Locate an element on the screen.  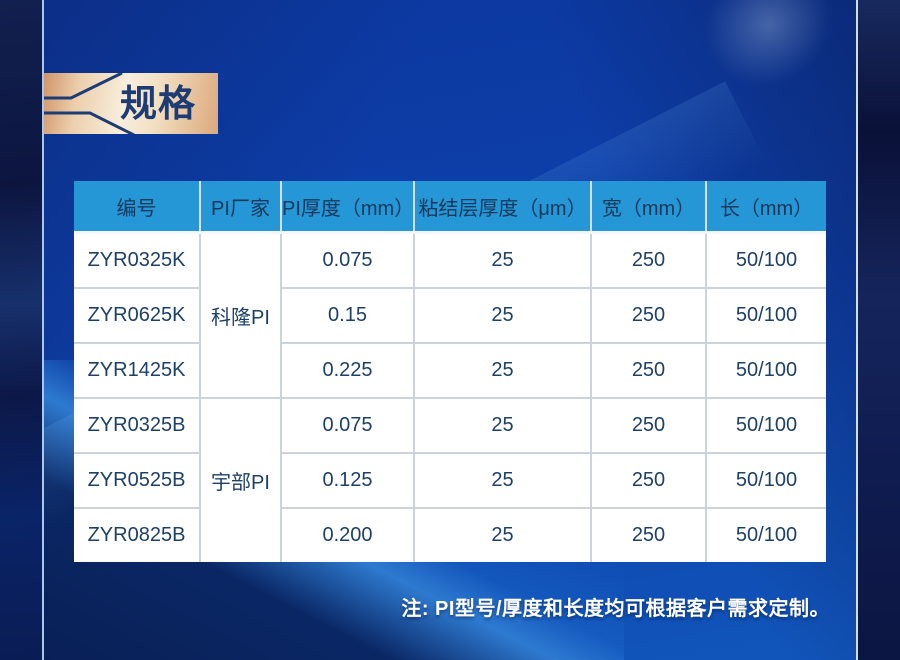
circuit-lines-icon is located at coordinates (89, 103).